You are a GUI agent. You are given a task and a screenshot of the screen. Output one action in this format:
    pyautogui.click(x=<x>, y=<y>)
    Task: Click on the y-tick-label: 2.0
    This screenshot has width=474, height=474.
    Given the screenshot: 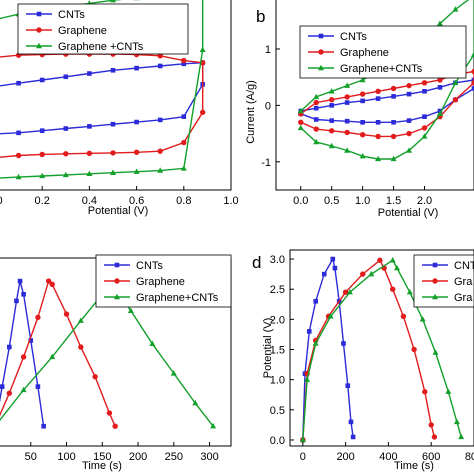 What is the action you would take?
    pyautogui.click(x=277, y=320)
    